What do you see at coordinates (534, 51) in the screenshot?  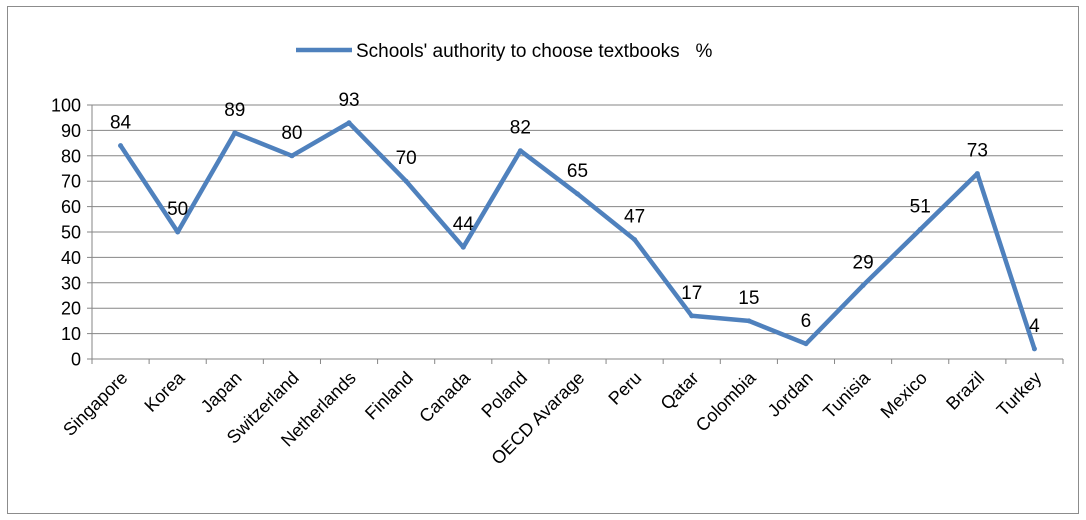 I see `legend-label: Schools' authority to choose textbooks %` at bounding box center [534, 51].